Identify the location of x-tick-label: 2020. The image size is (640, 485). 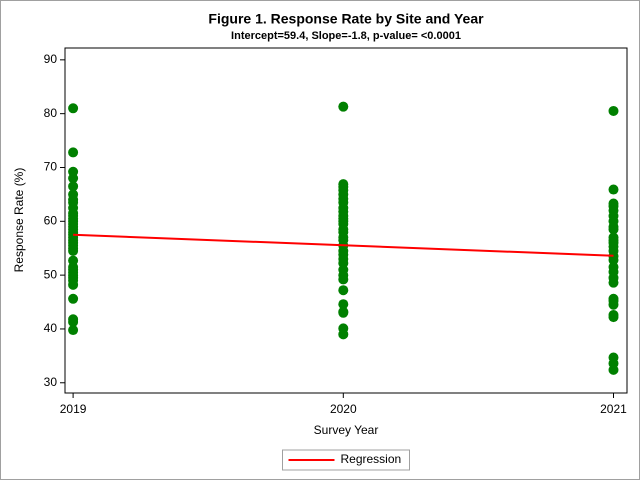
(343, 409).